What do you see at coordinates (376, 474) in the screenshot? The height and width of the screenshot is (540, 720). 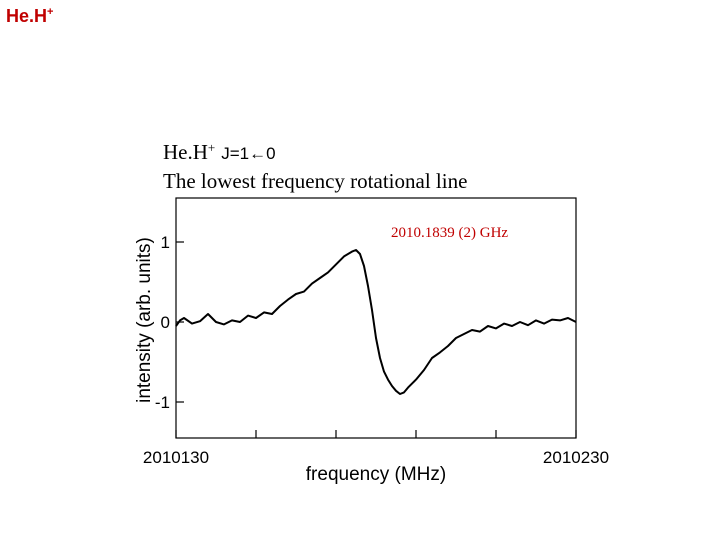 I see `x-axis-title: frequency (MHz)` at bounding box center [376, 474].